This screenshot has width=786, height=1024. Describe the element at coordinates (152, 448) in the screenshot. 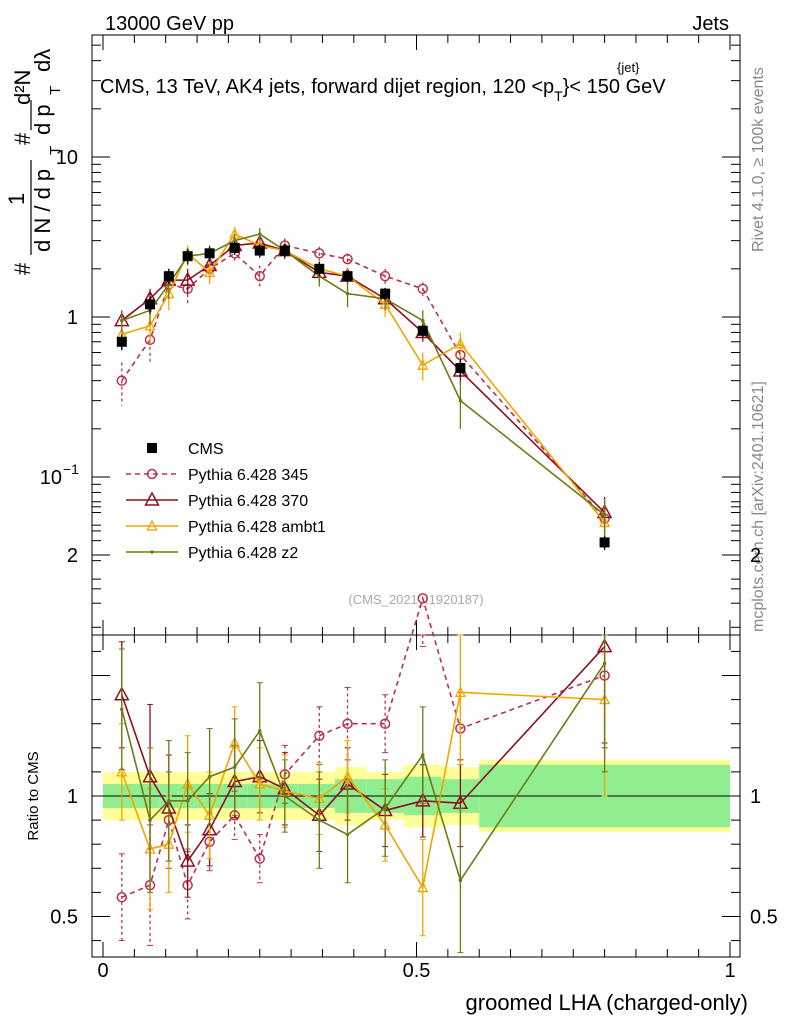

I see `legend-marker-cms` at that location.